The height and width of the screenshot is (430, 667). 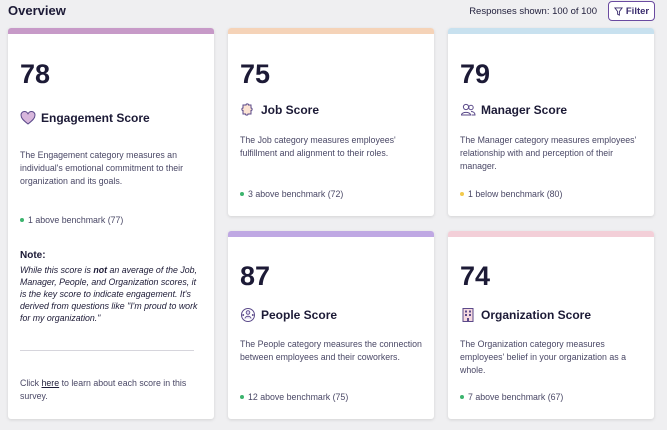 What do you see at coordinates (35, 74) in the screenshot?
I see `engagement-score-value: 78` at bounding box center [35, 74].